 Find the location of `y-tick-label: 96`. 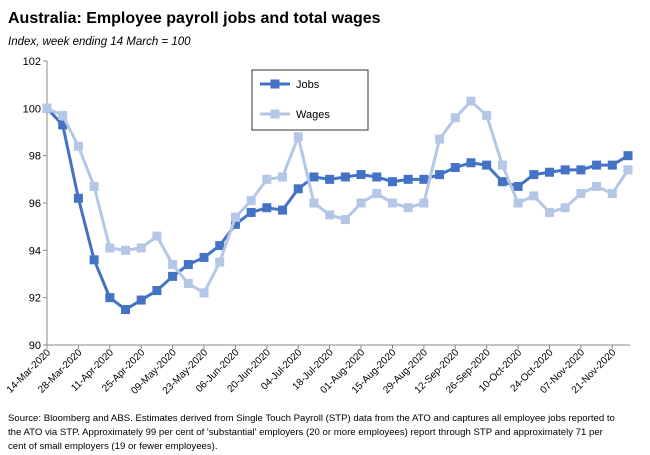

y-tick-label: 96 is located at coordinates (35, 204).